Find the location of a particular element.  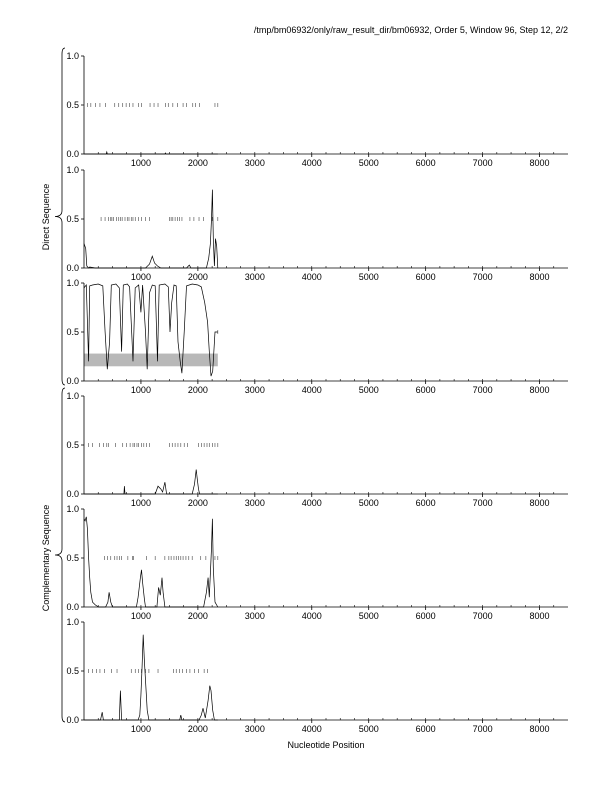

shaded-band is located at coordinates (151, 360).